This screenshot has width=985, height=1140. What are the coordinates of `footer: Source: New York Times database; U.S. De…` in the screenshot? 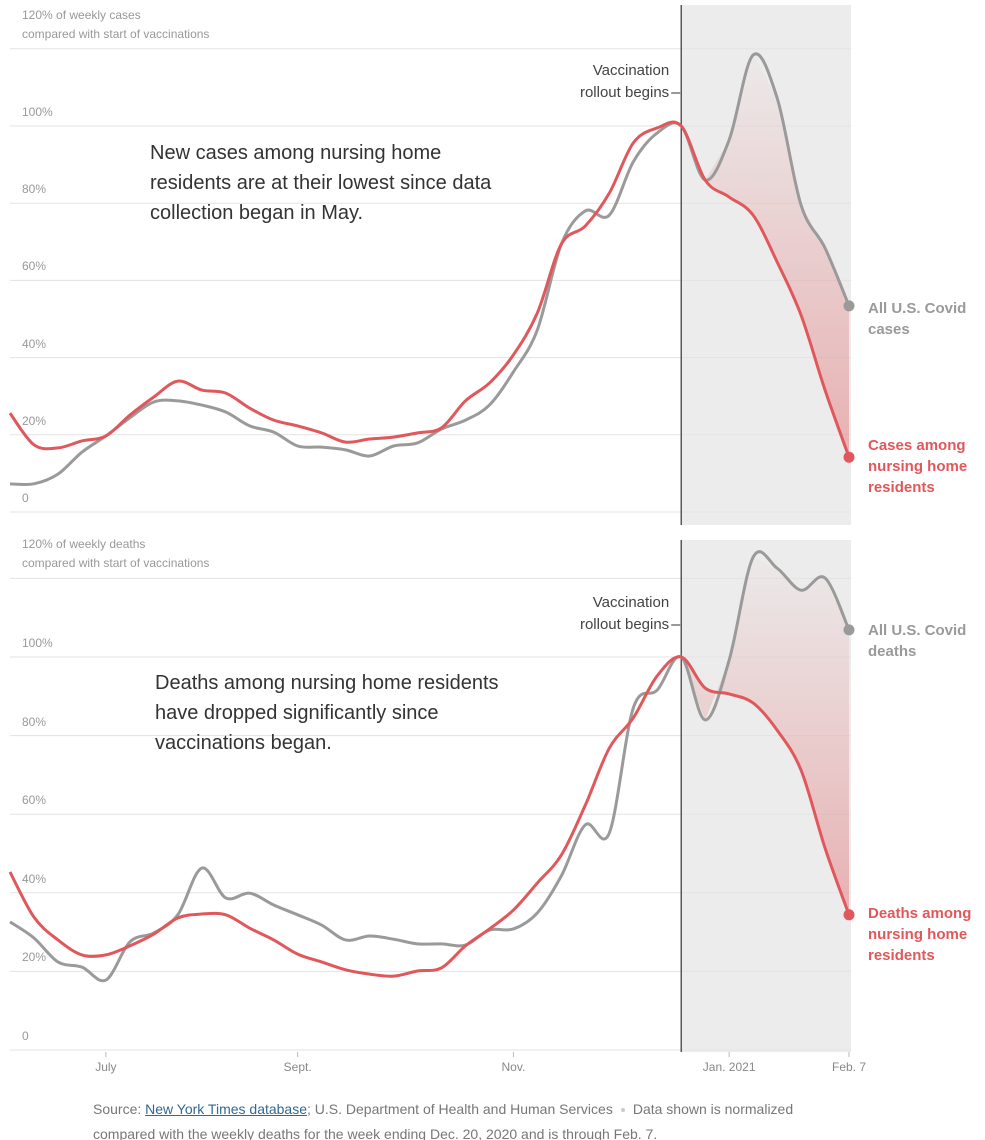 It's located at (463, 1118).